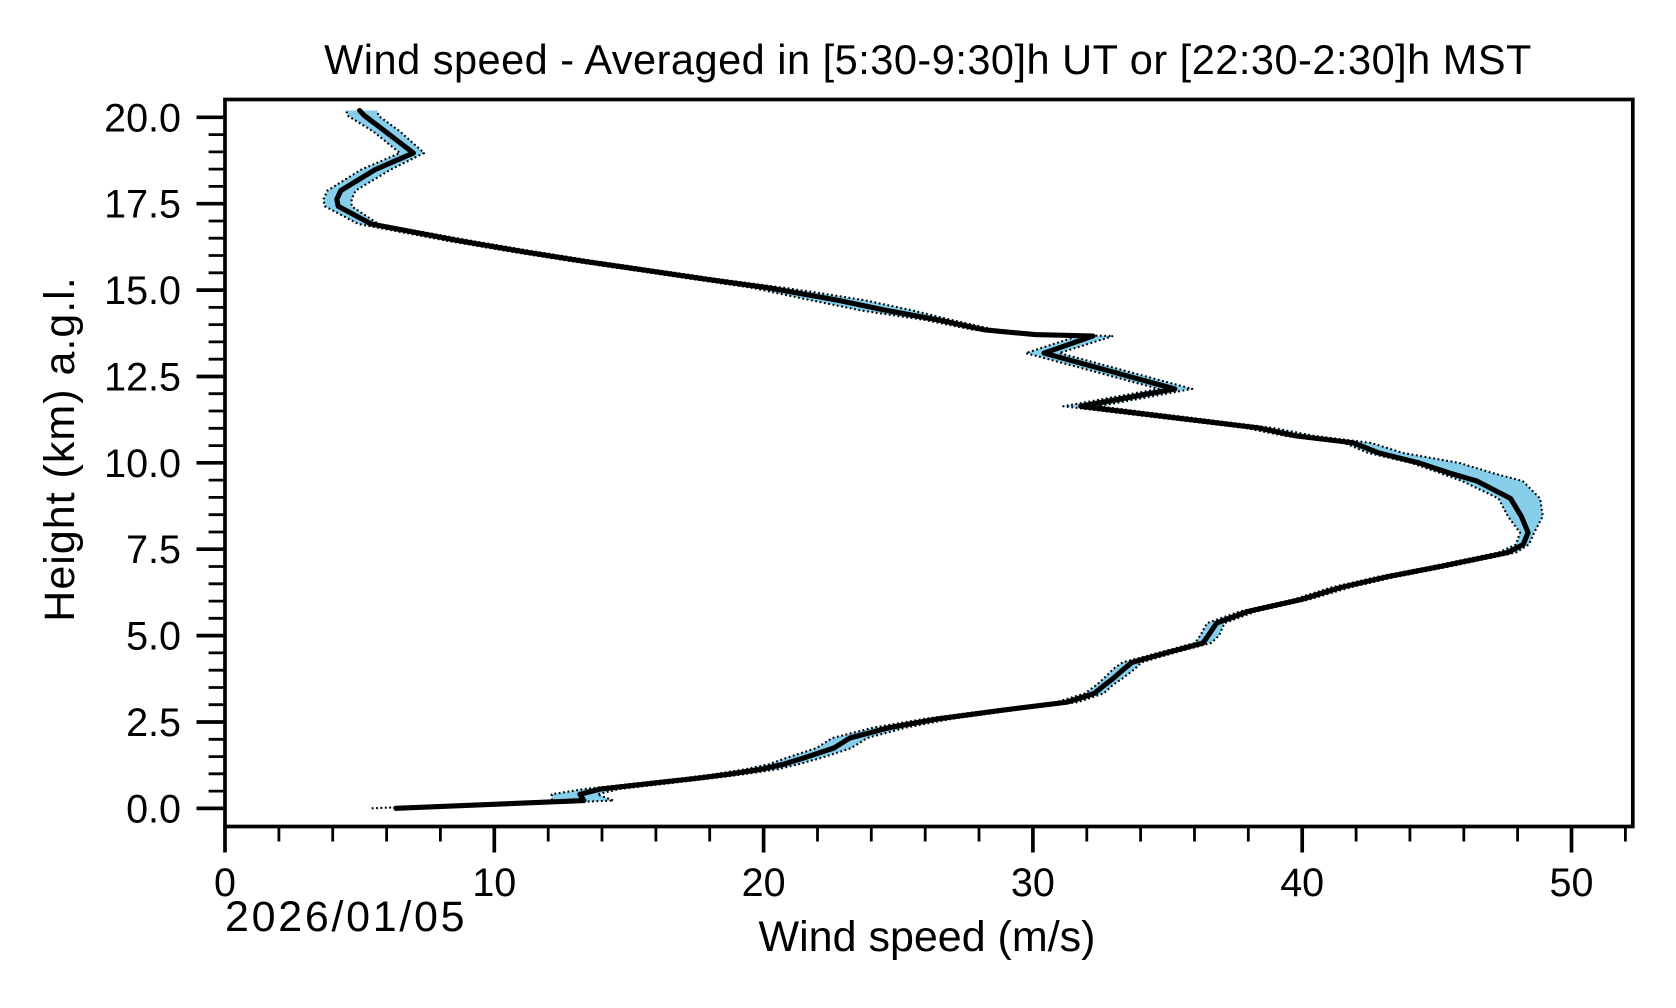  I want to click on svg-text: Height (km) a.g.l., so click(60, 448).